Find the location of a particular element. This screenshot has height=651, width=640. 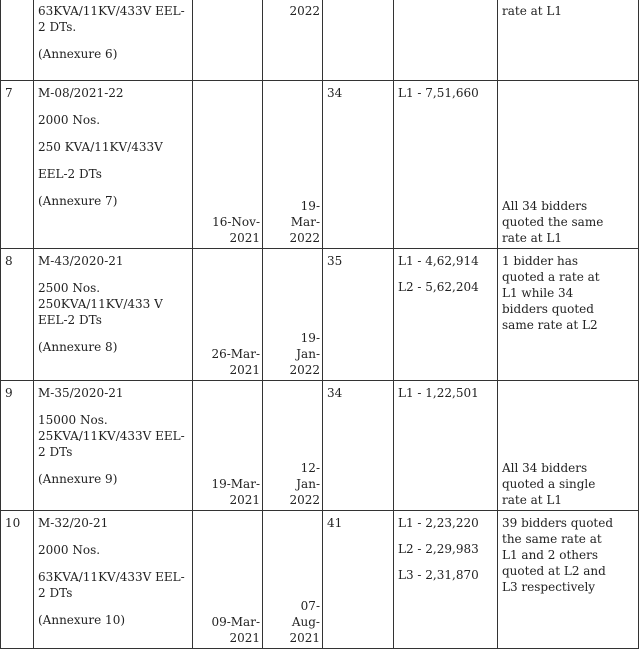

serial-number-cell: 10 is located at coordinates (17, 579).